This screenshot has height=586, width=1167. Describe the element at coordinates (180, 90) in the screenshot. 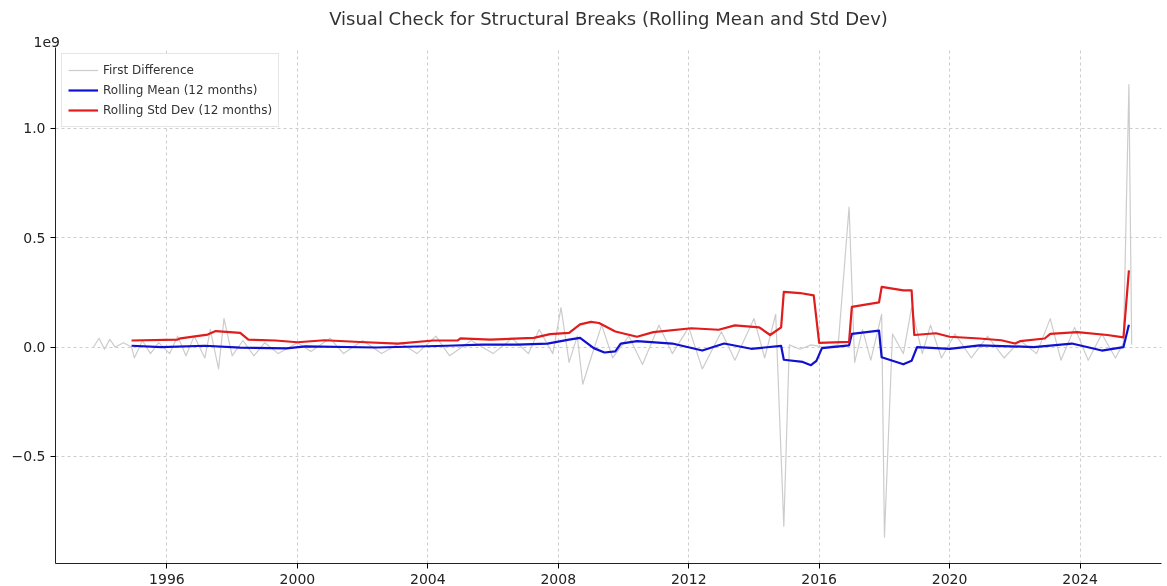

I see `legend-label: Rolling Mean (12 months)` at that location.